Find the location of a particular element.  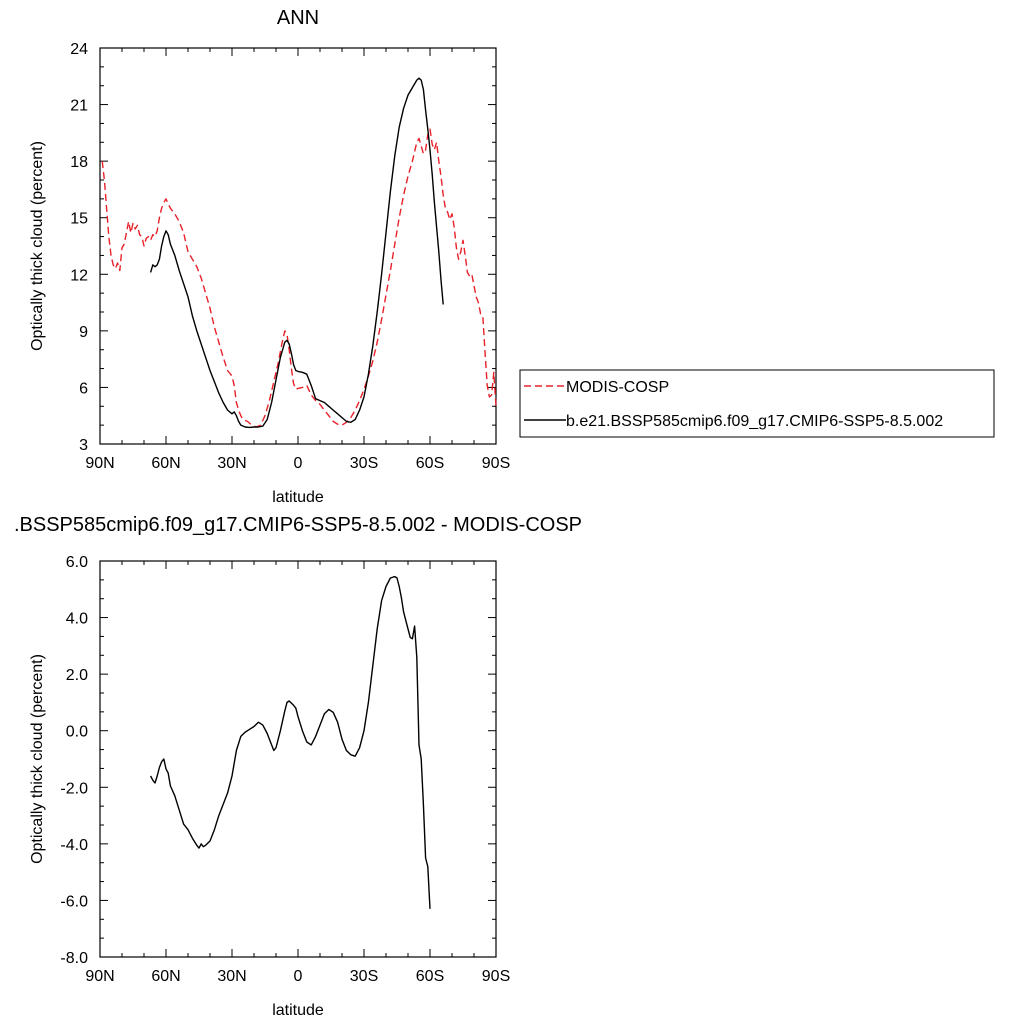

y-tick-label: 0.0 is located at coordinates (77, 732).